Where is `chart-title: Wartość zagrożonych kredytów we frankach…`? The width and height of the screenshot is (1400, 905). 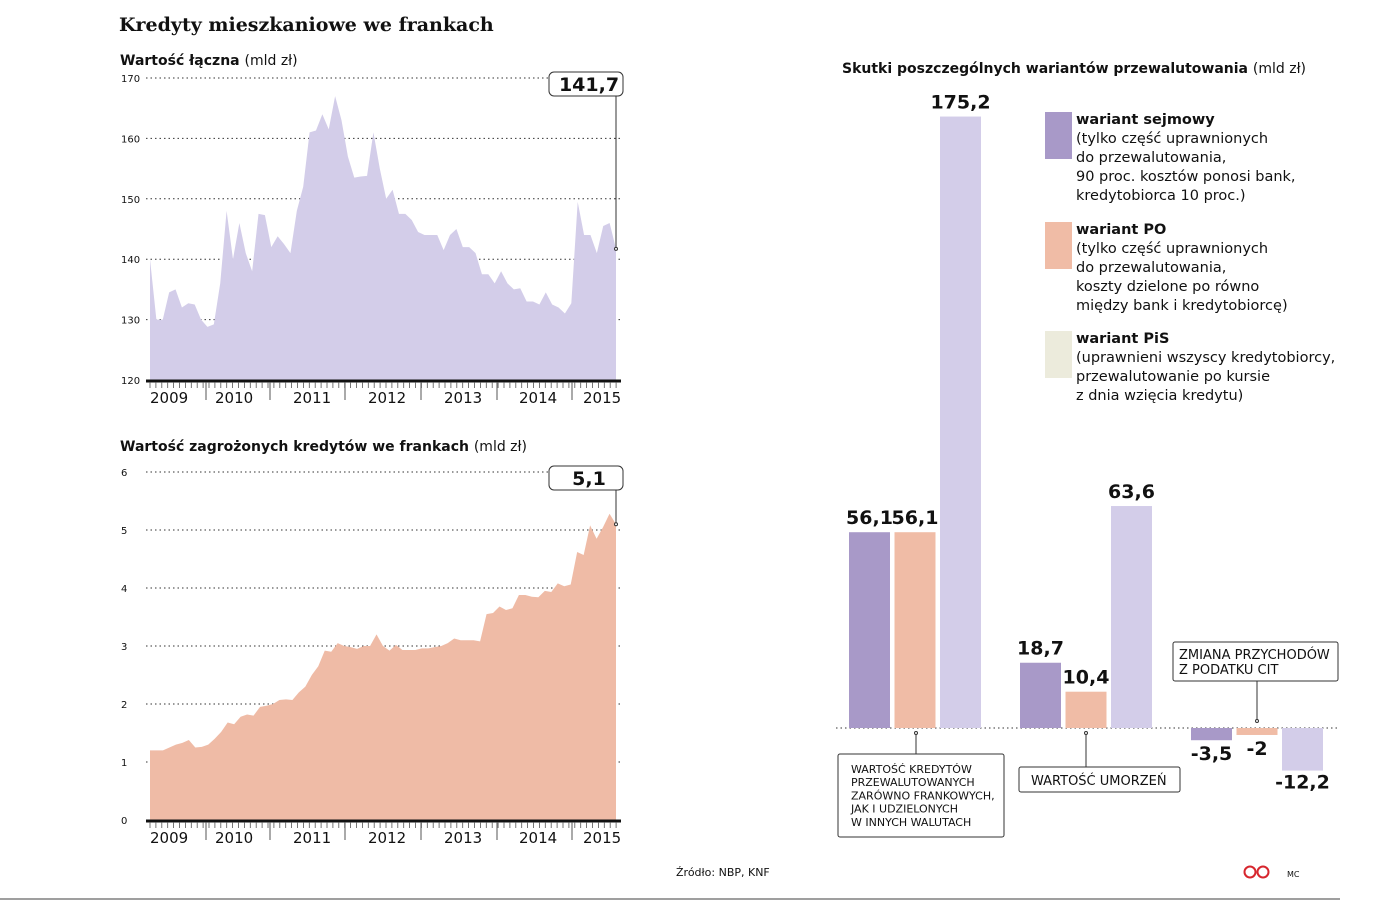
chart-title: Wartość zagrożonych kredytów we frankach… is located at coordinates (323, 447).